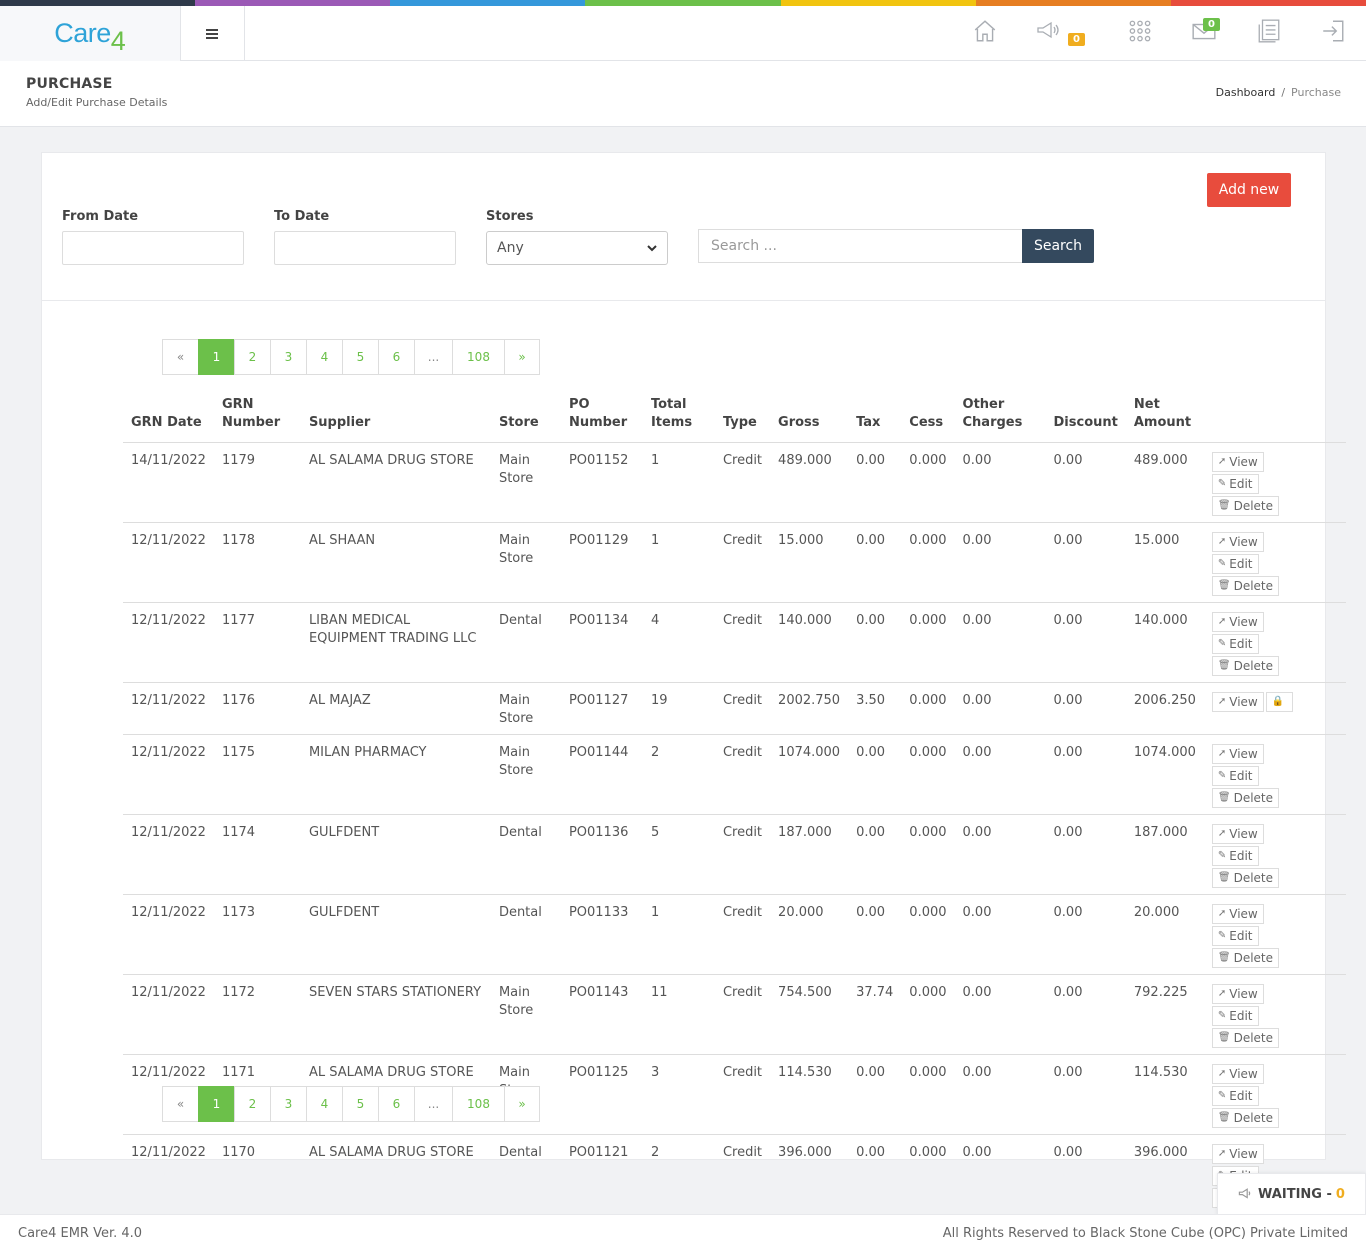  I want to click on breadcrumb-dashboard-link: Dashboard, so click(1245, 92).